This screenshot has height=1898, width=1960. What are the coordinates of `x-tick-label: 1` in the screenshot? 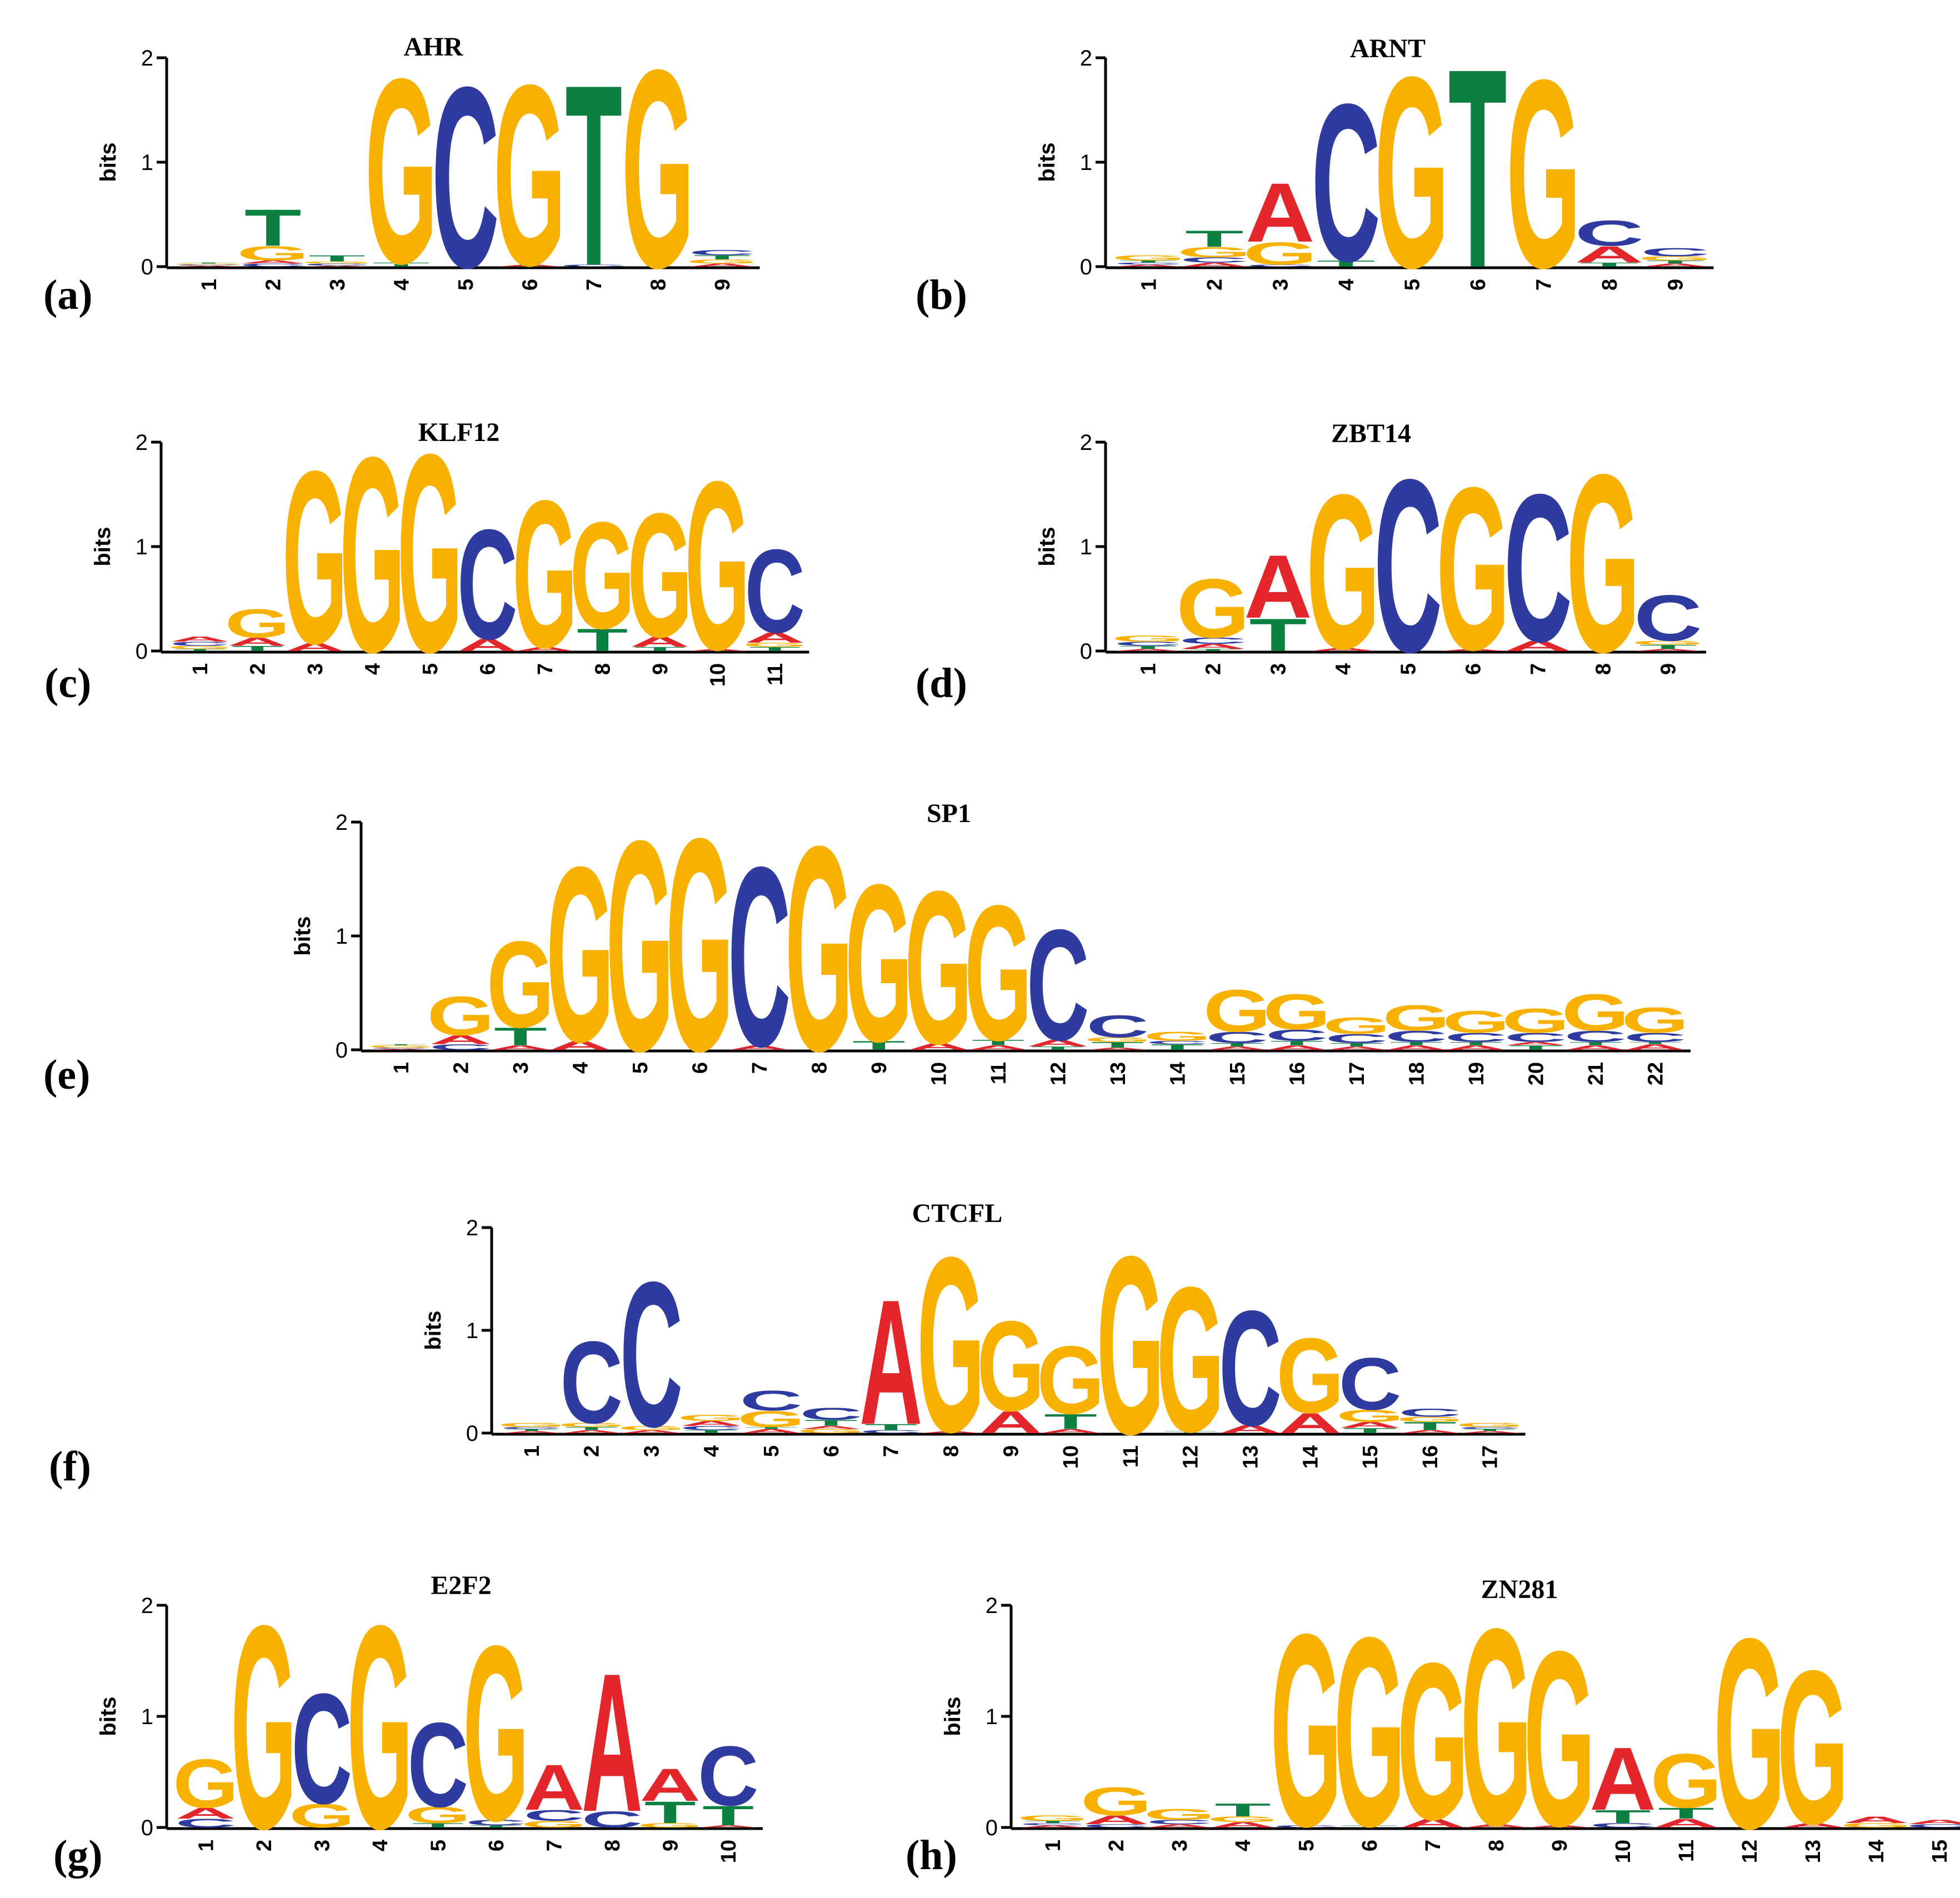 It's located at (1149, 669).